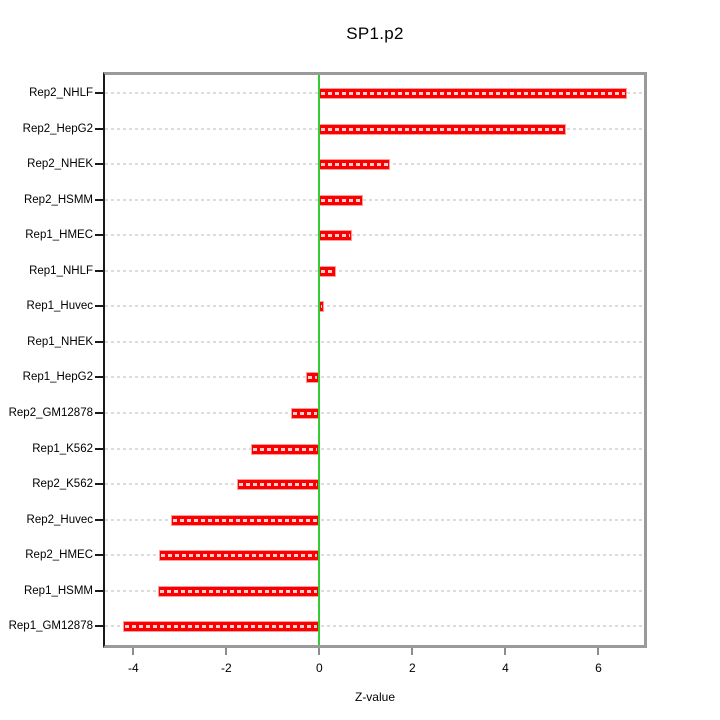  What do you see at coordinates (61, 270) in the screenshot?
I see `y-category-label: Rep1_NHLF` at bounding box center [61, 270].